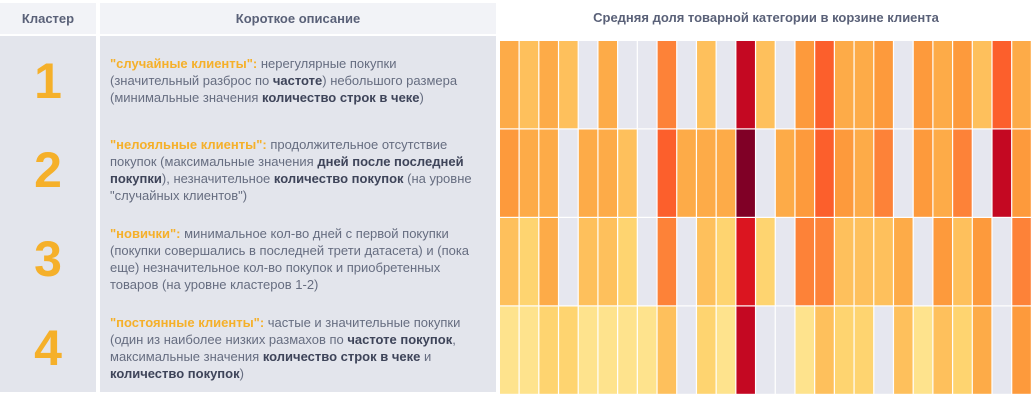 The image size is (1035, 415). Describe the element at coordinates (400, 339) in the screenshot. I see `emphasis-text: частоте покупок` at that location.